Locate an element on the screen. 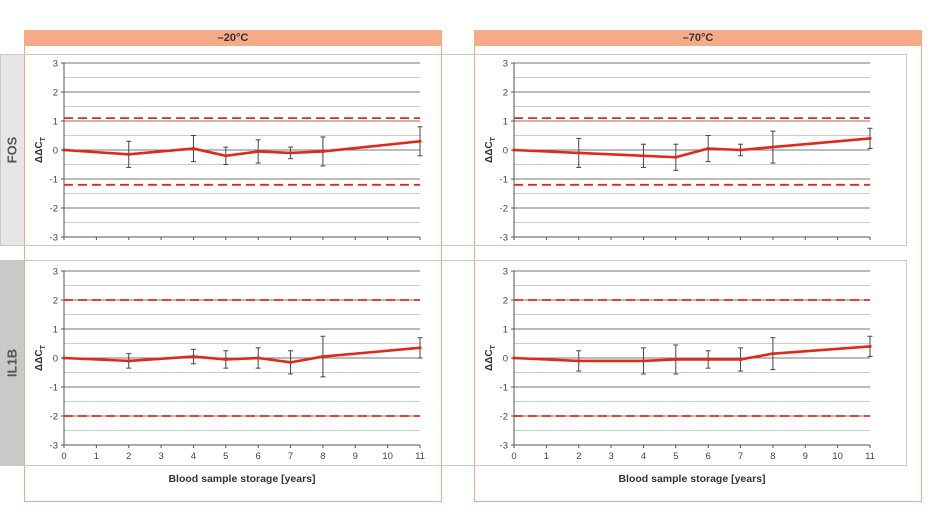 The width and height of the screenshot is (930, 524). chart-fos-minus20: 3 2 1 0 -1 -2 -3 ΔΔCT is located at coordinates (228, 151).